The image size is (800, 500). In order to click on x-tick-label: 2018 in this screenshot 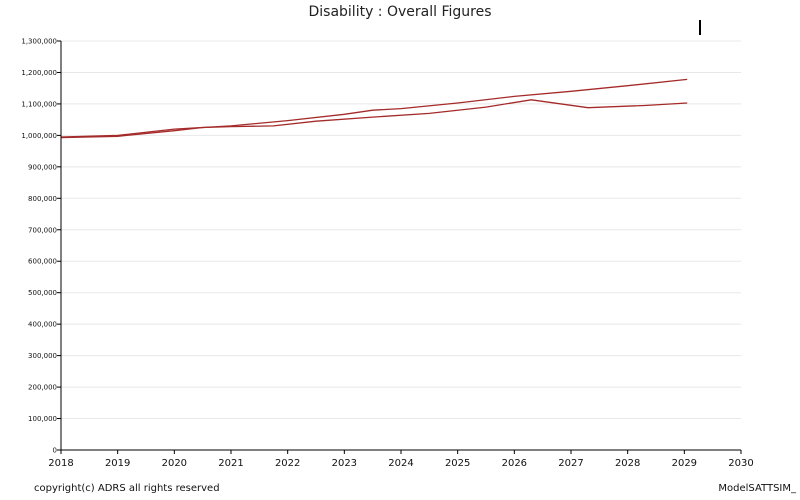, I will do `click(60, 463)`.